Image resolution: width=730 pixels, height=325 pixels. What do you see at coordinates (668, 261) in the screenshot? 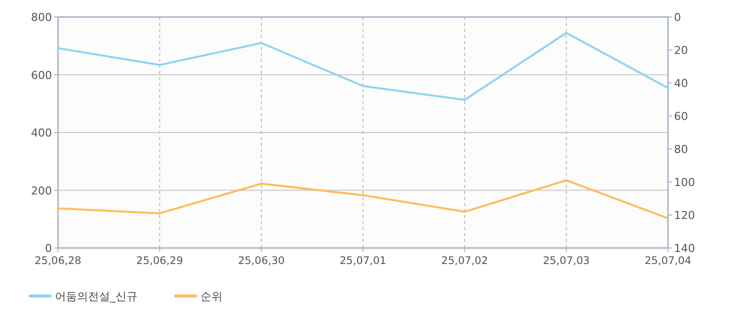
I see `x-tick-label: 25,07,04` at bounding box center [668, 261].